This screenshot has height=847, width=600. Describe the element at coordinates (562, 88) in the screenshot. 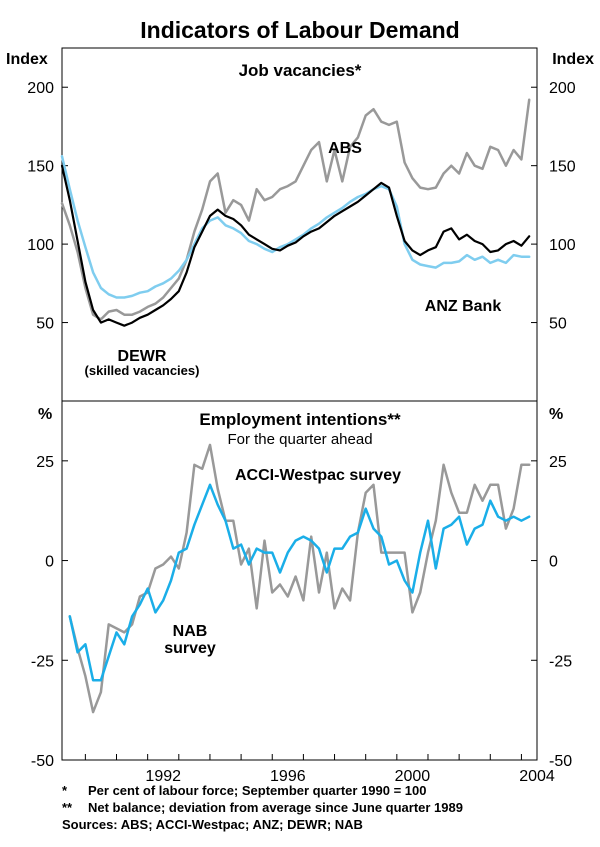

I see `y-tick-label-right: 200` at that location.